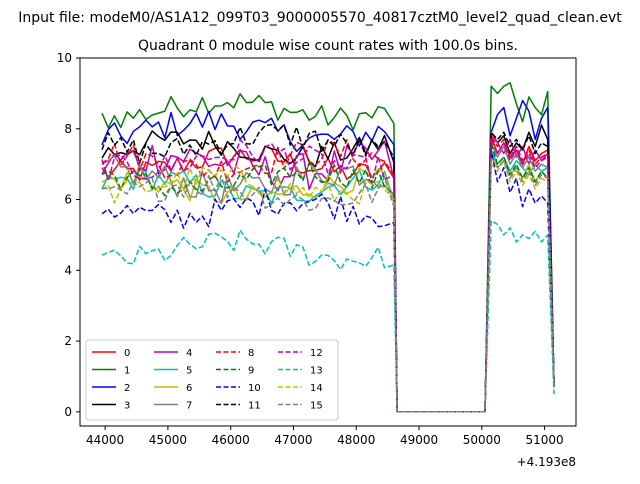 The image size is (640, 484). What do you see at coordinates (316, 388) in the screenshot?
I see `legend-label-14: 14` at bounding box center [316, 388].